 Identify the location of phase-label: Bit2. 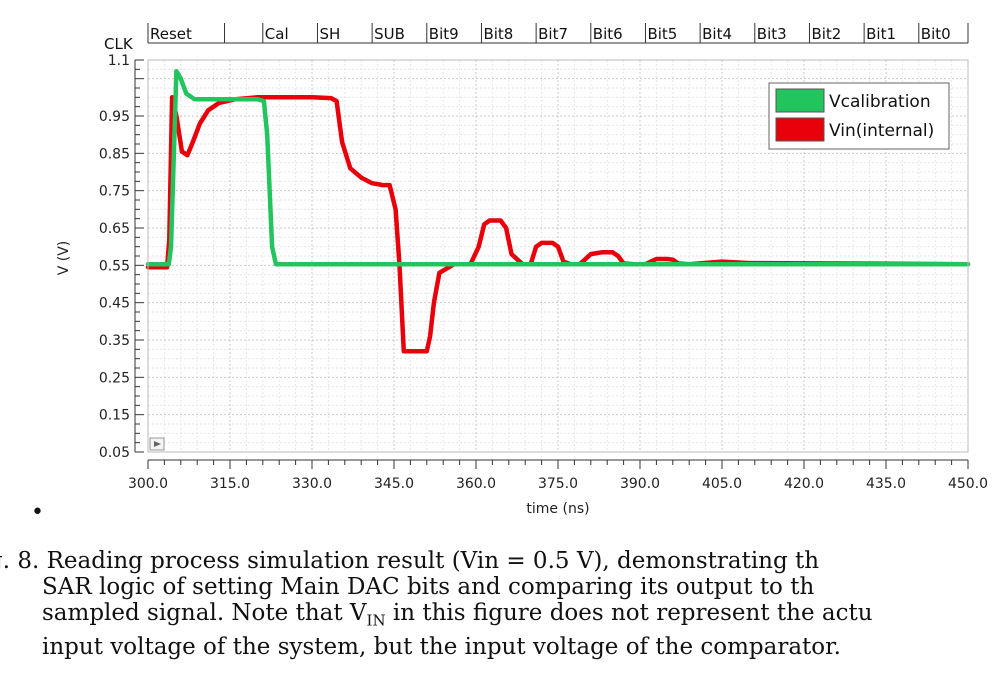
(826, 34).